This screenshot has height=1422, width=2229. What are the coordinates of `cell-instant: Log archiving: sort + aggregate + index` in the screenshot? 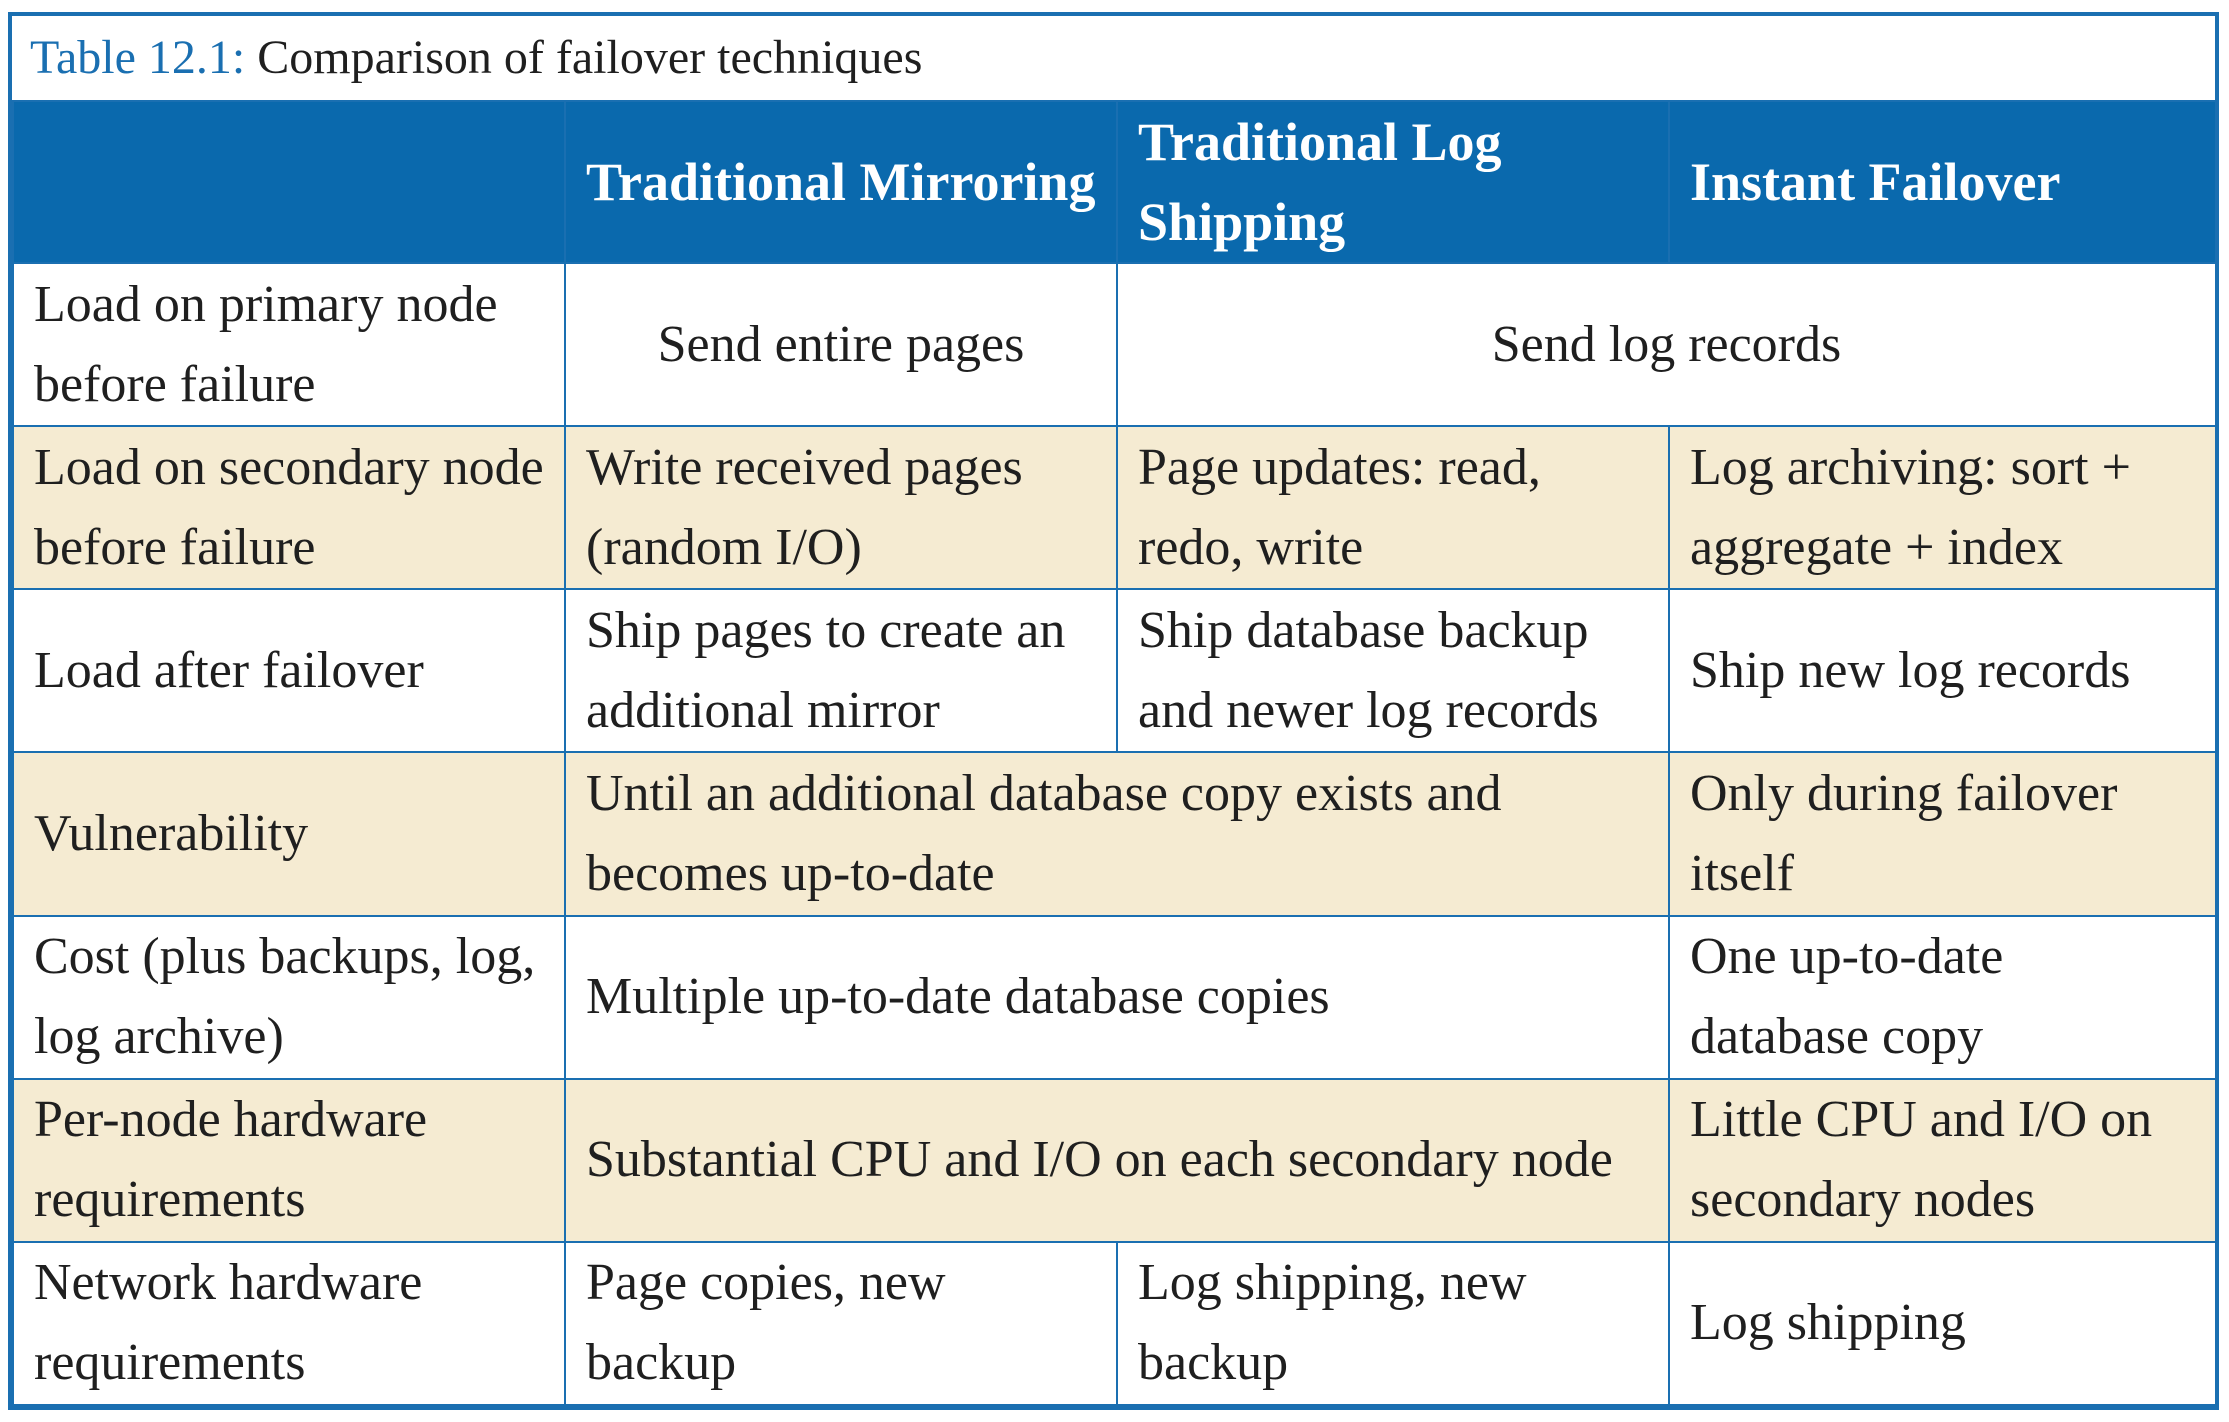 It's located at (1942, 508).